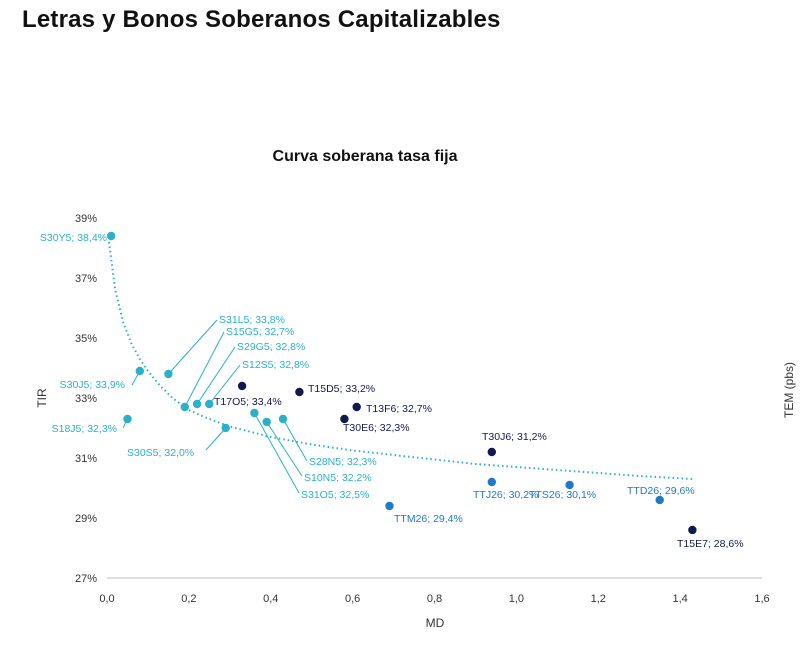  Describe the element at coordinates (365, 156) in the screenshot. I see `chart-title: Curva soberana tasa fija` at that location.